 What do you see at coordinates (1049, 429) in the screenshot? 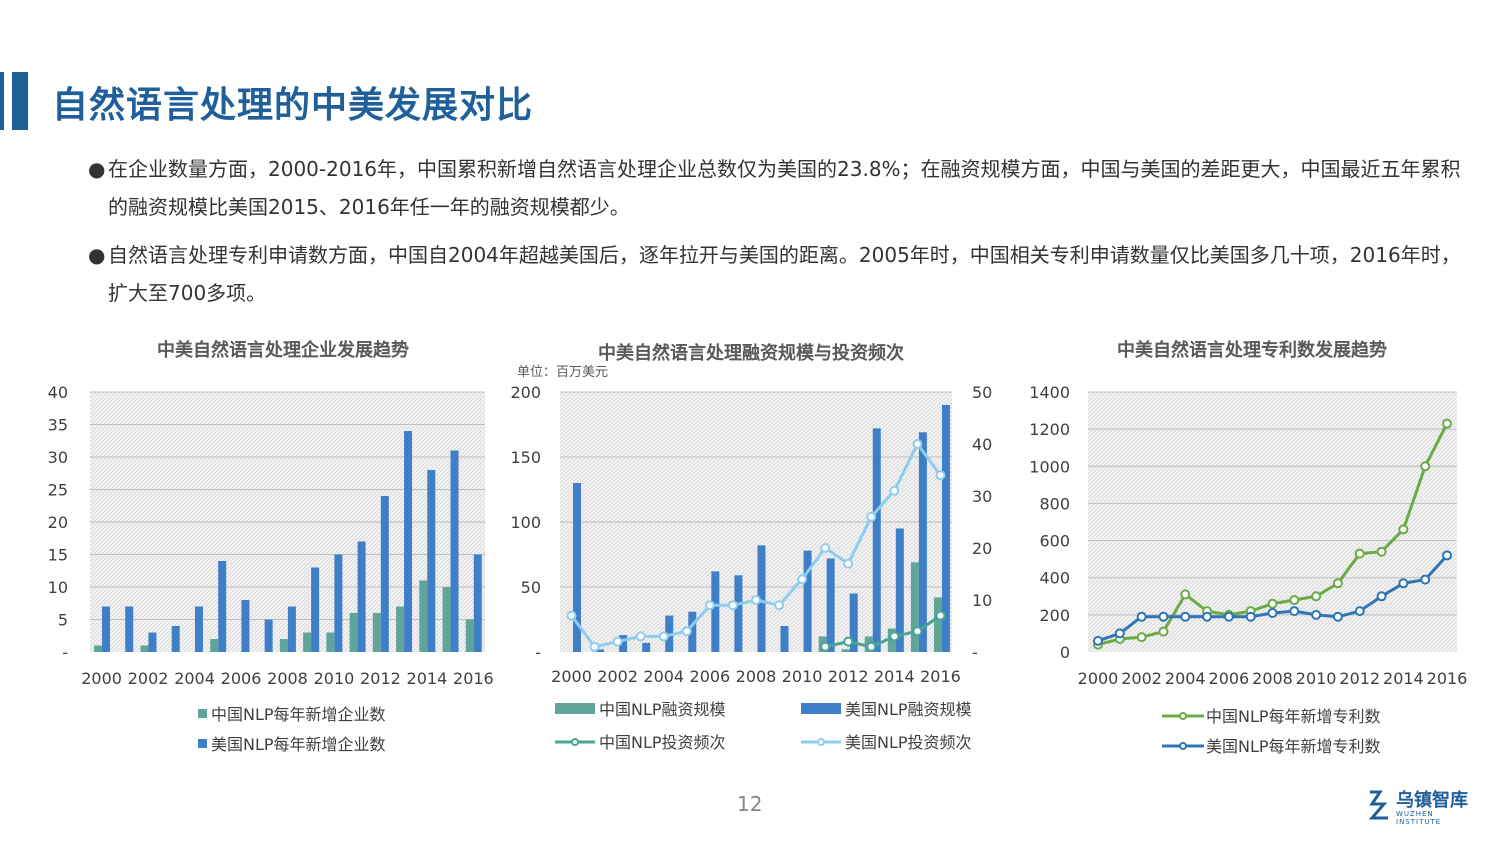
I see `y-tick-label: 1200` at bounding box center [1049, 429].